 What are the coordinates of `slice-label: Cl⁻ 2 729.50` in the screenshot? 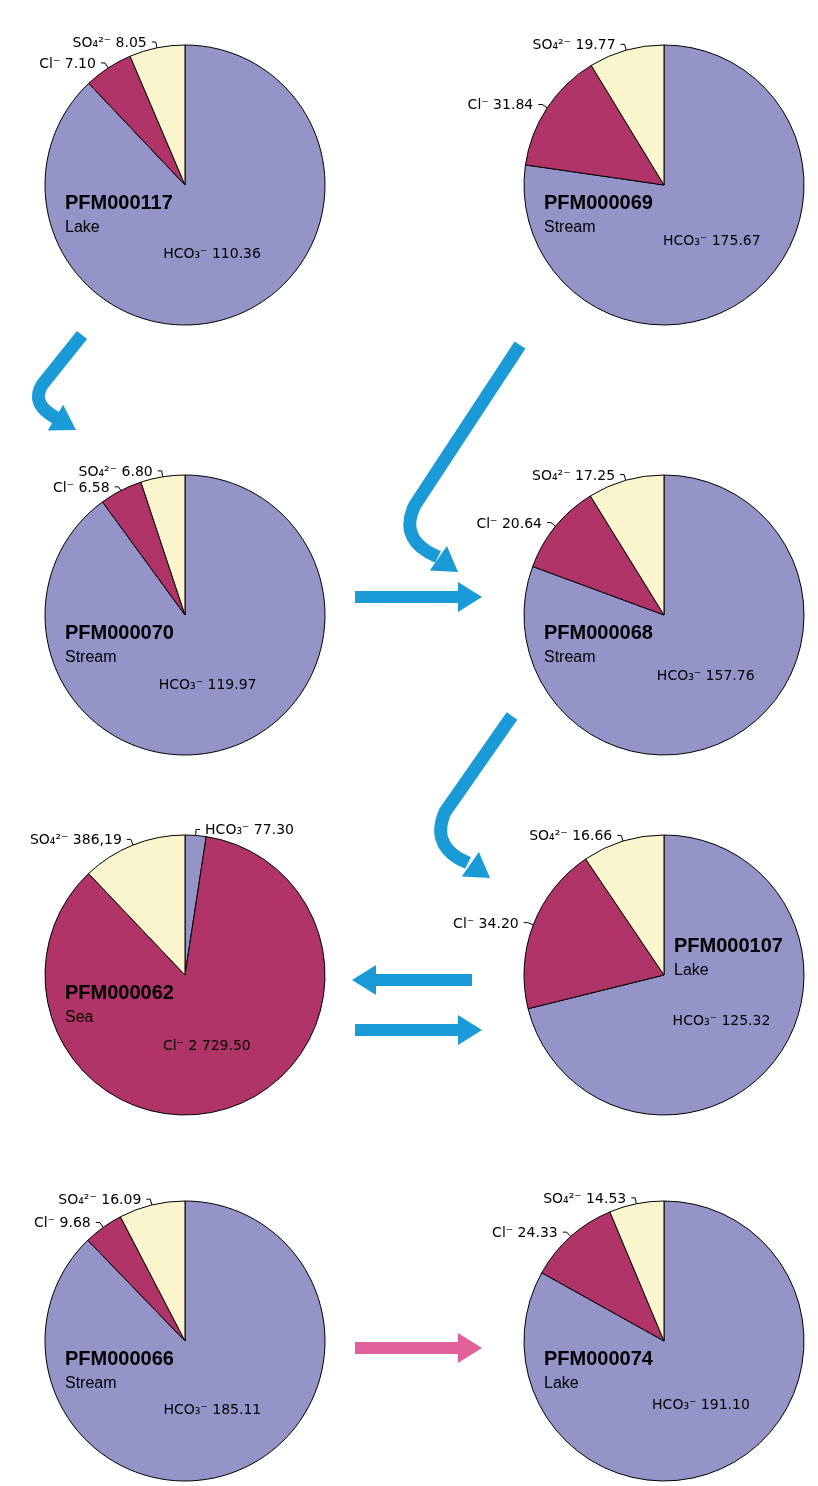 It's located at (206, 1044).